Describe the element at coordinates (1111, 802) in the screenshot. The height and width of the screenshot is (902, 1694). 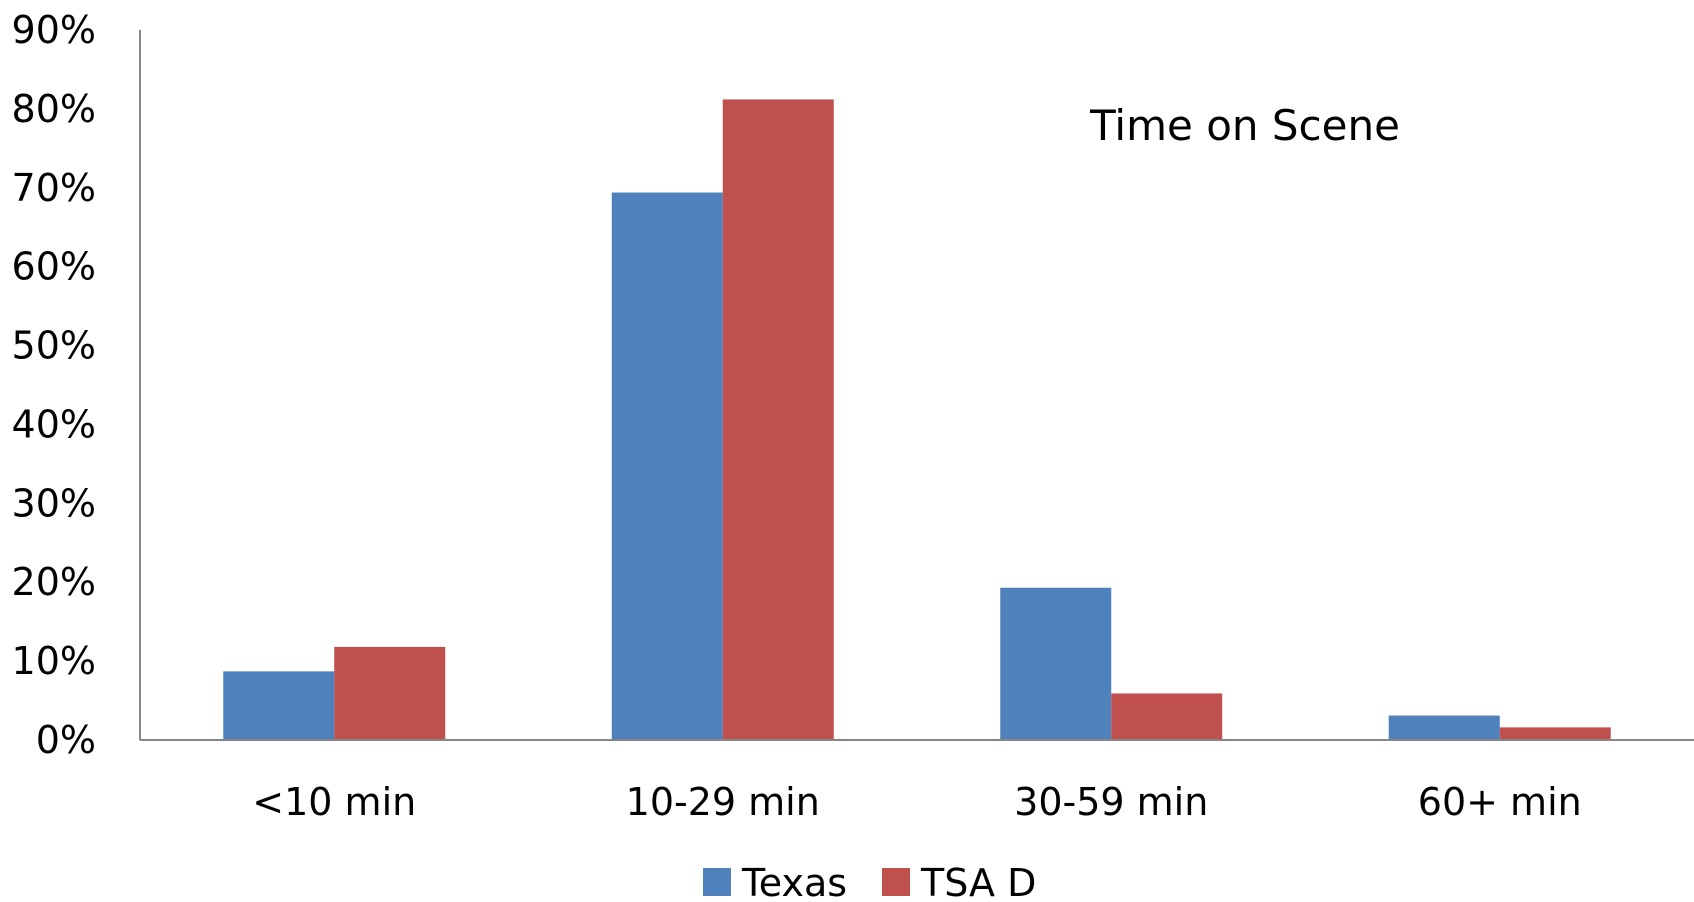
I see `x-tick-label: 30-59 min` at that location.